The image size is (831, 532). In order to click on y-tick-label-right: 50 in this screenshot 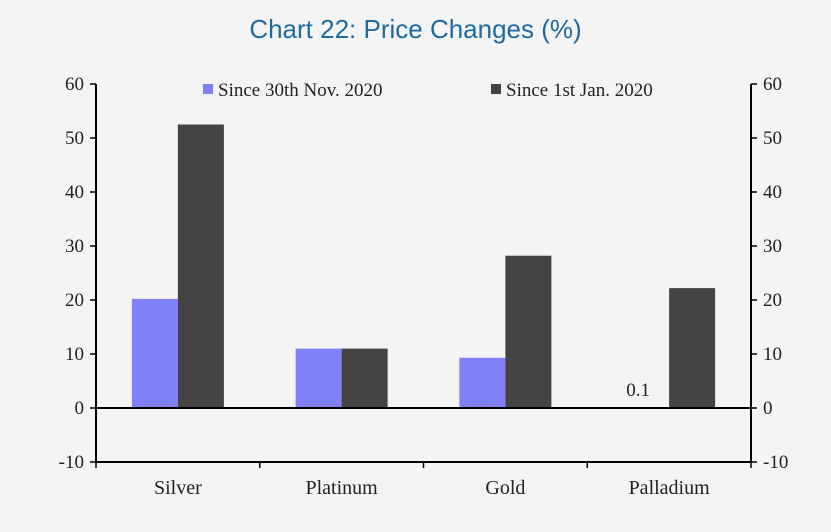, I will do `click(772, 138)`.